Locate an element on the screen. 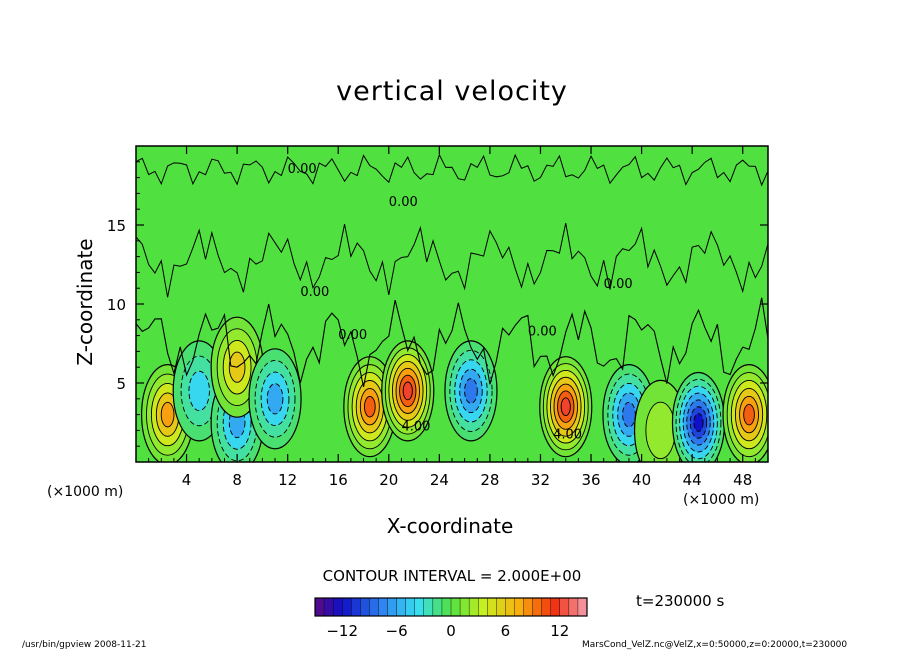 The height and width of the screenshot is (654, 904). chart-title: vertical velocity is located at coordinates (452, 91).